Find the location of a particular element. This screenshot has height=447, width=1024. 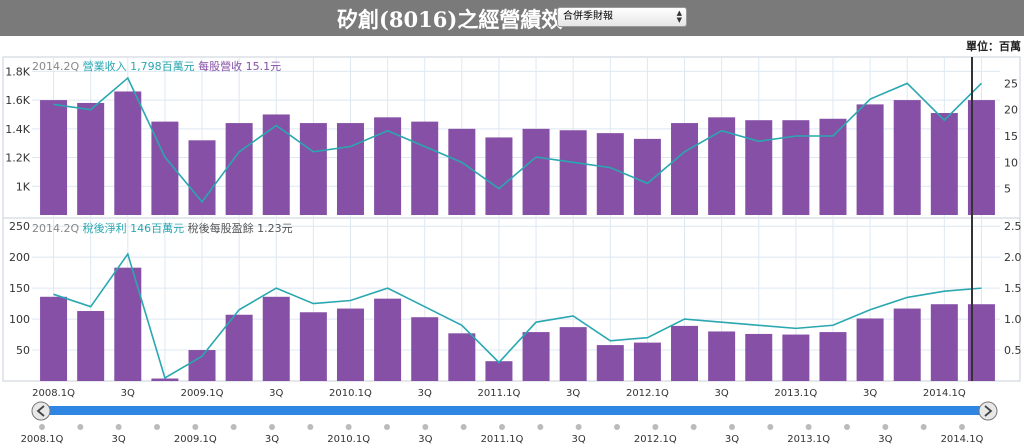

top-legend: 2014.2Q 營業收入 1,798百萬元 每股營收 15.1元 is located at coordinates (156, 66).